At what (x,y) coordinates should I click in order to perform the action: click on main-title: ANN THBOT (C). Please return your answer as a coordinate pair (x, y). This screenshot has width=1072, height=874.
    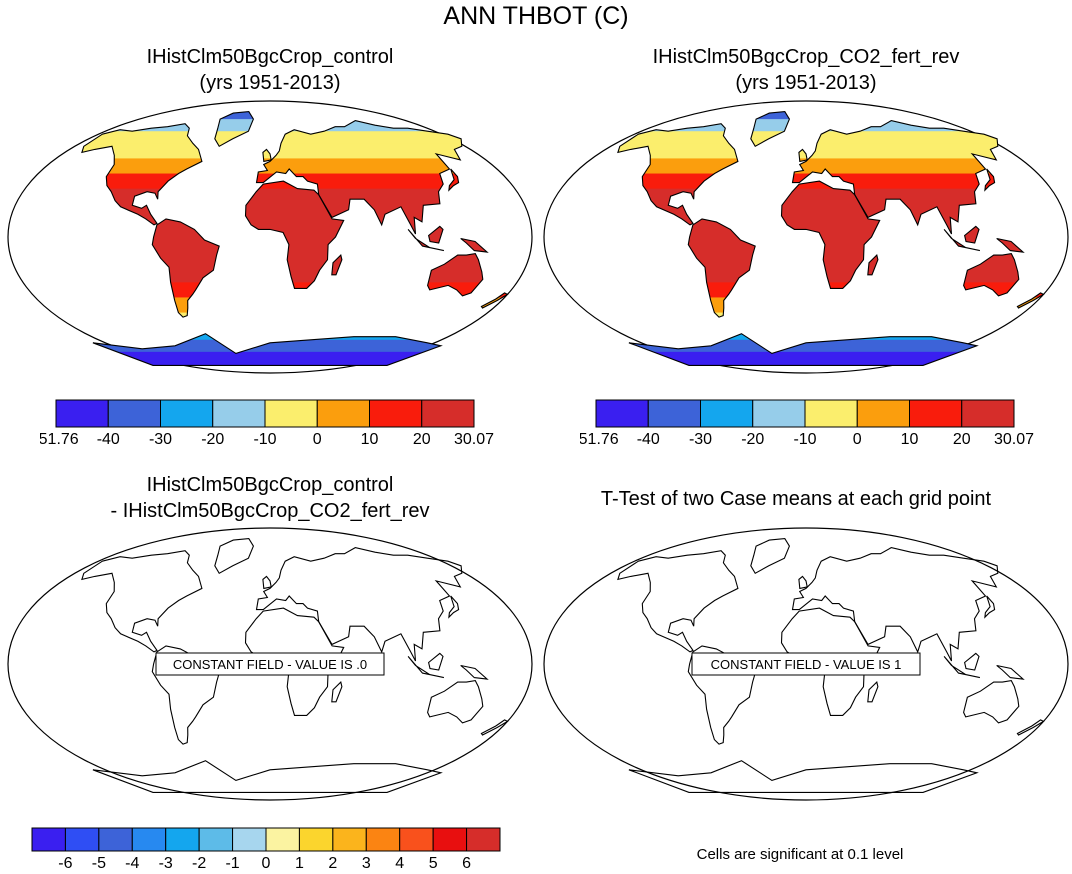
    Looking at the image, I should click on (536, 16).